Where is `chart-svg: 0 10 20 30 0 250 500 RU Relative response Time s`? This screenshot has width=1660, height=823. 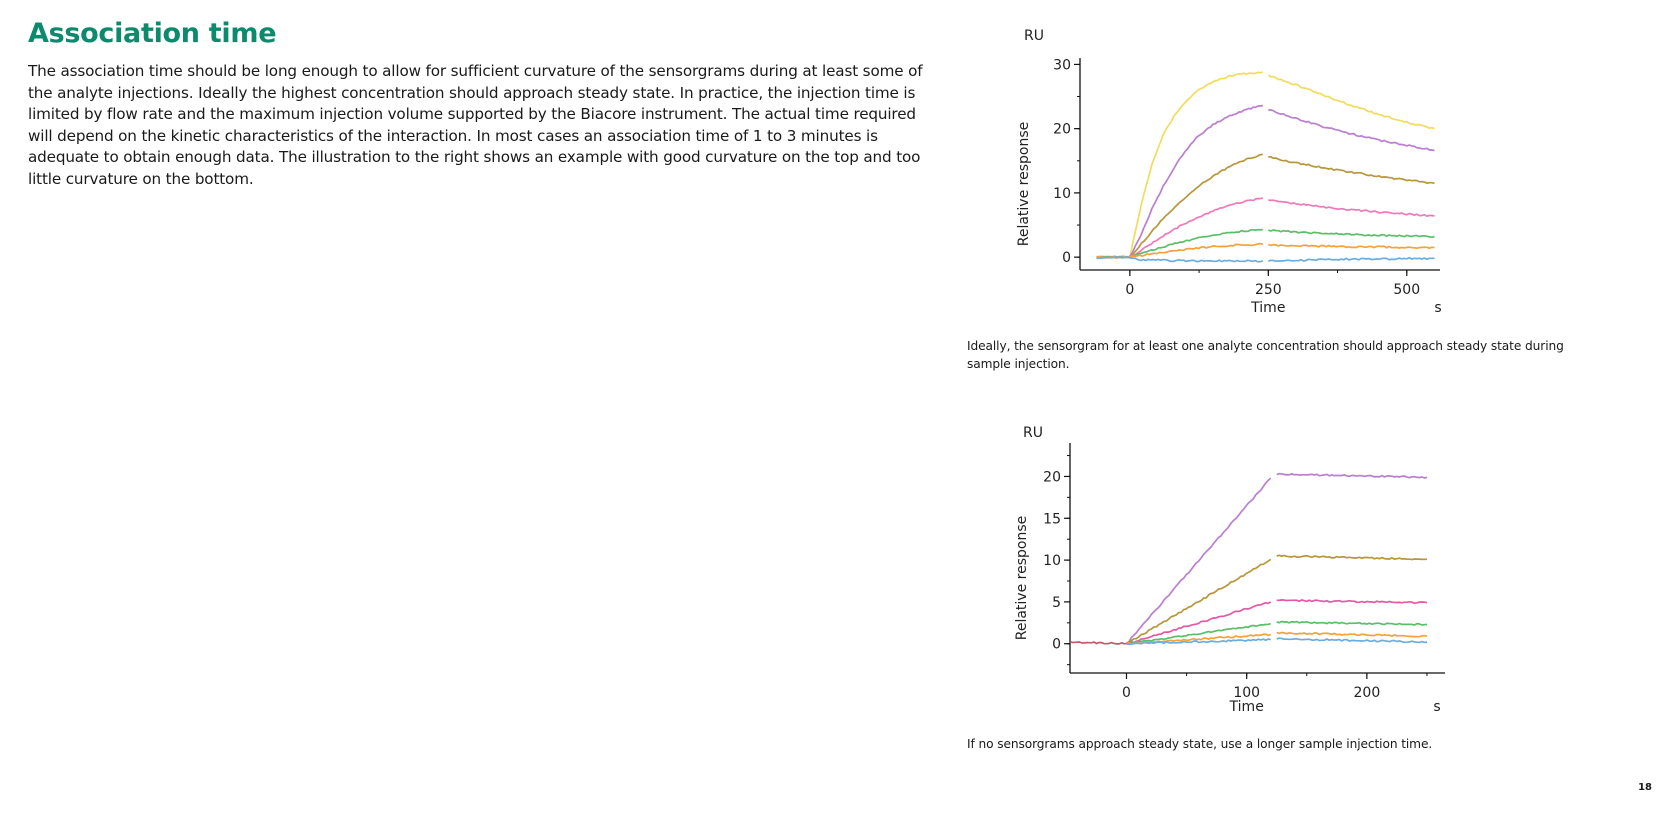 chart-svg: 0 10 20 30 0 250 500 RU Relative response Time s is located at coordinates (1229, 172).